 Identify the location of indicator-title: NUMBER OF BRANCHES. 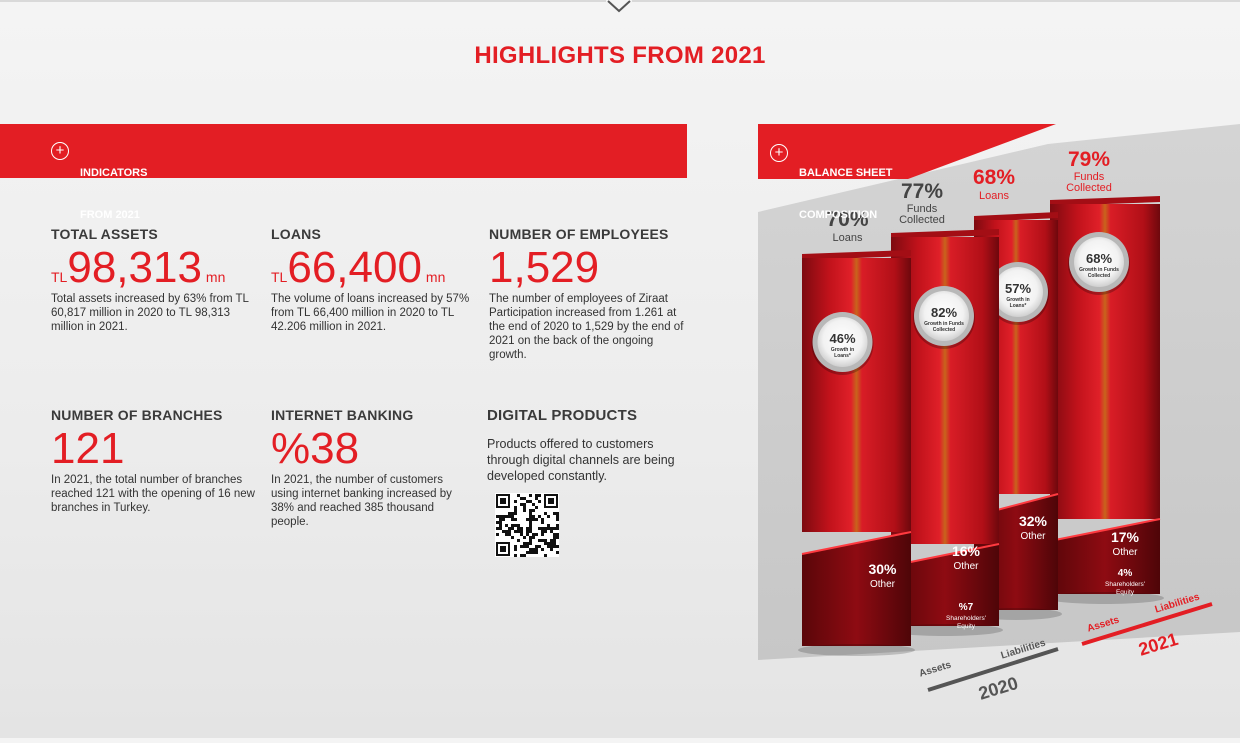
(137, 415).